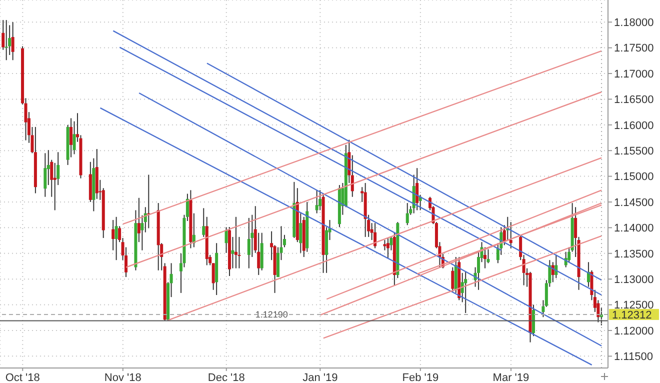  What do you see at coordinates (634, 202) in the screenshot?
I see `y-tick-label: 1.14500` at bounding box center [634, 202].